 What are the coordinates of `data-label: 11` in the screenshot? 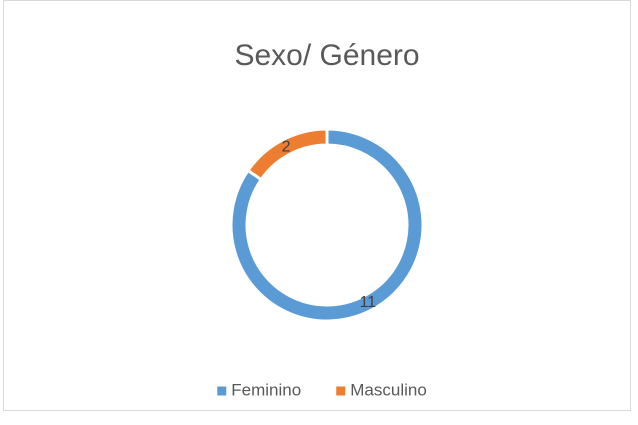 It's located at (368, 302).